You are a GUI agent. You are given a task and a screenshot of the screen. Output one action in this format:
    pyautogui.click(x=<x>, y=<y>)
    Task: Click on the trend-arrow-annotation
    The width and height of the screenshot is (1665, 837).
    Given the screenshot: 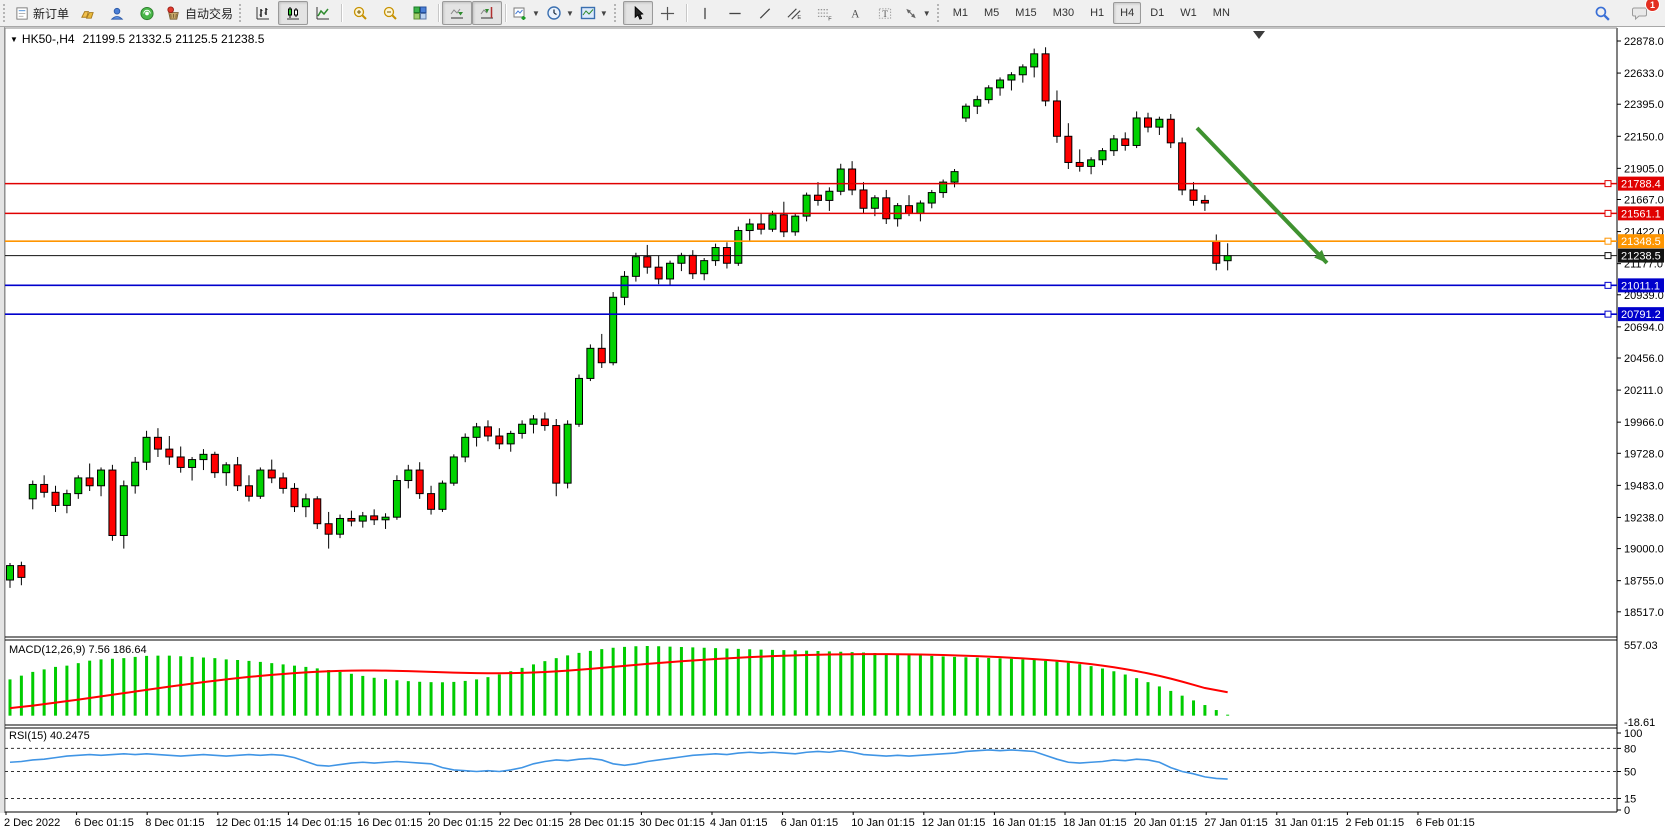 What is the action you would take?
    pyautogui.click(x=1262, y=195)
    